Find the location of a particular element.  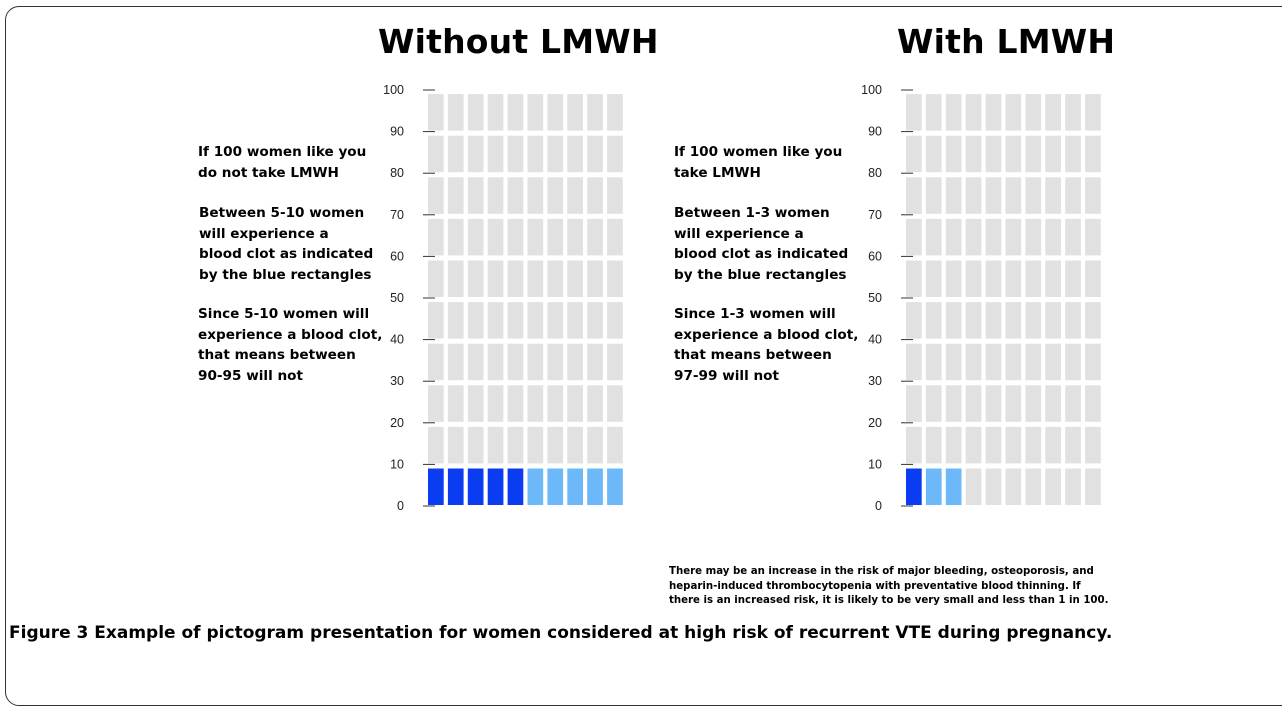

pictogram-without-lmwh: 0 10 20 30 40 50 60 70 80 90 100 is located at coordinates (503, 298).